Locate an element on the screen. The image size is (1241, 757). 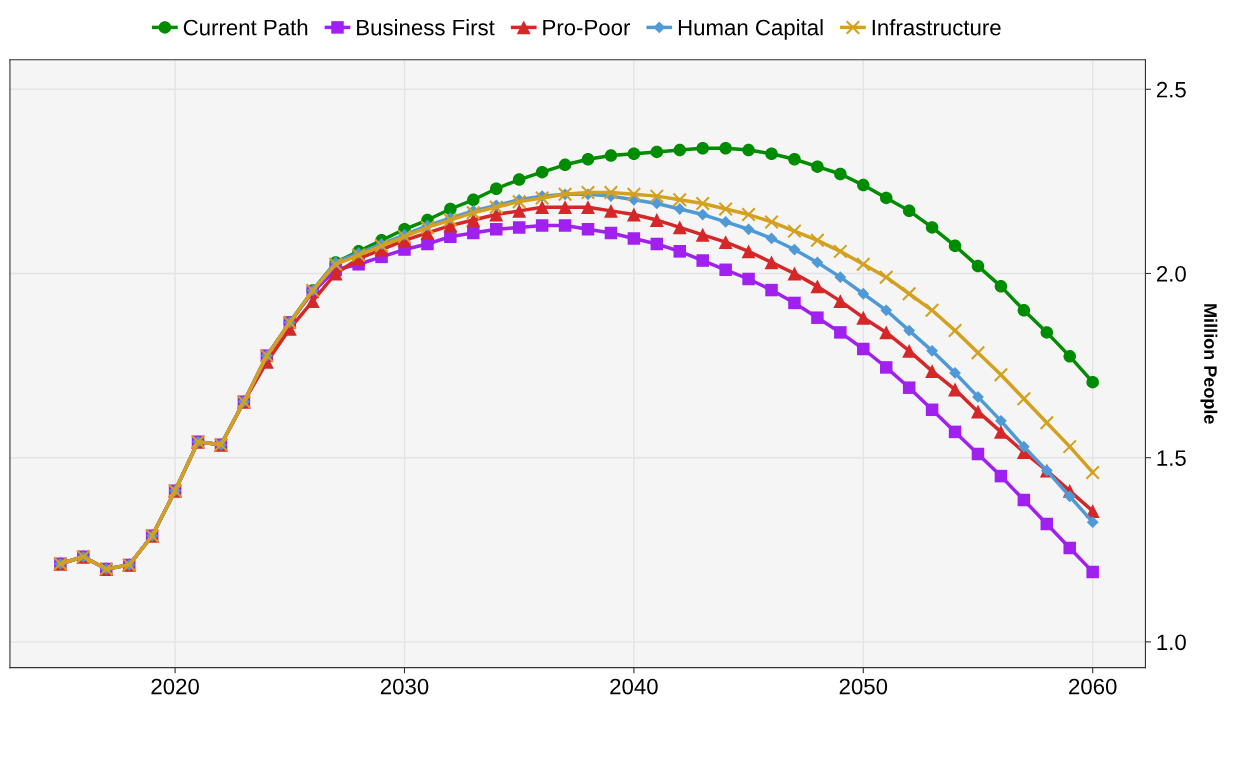
y-tick-label: 1.0 is located at coordinates (1171, 642).